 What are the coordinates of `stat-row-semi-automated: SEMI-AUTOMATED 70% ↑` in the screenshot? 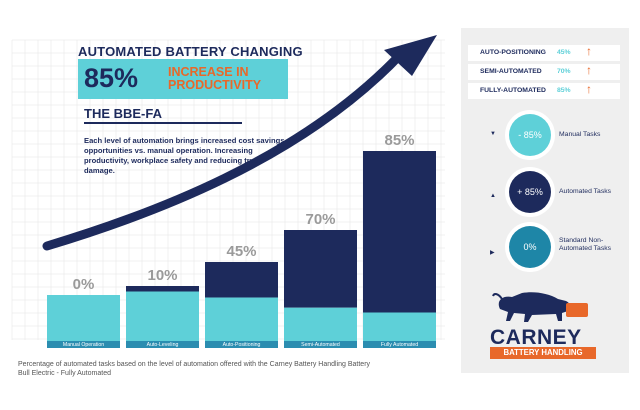 It's located at (544, 71).